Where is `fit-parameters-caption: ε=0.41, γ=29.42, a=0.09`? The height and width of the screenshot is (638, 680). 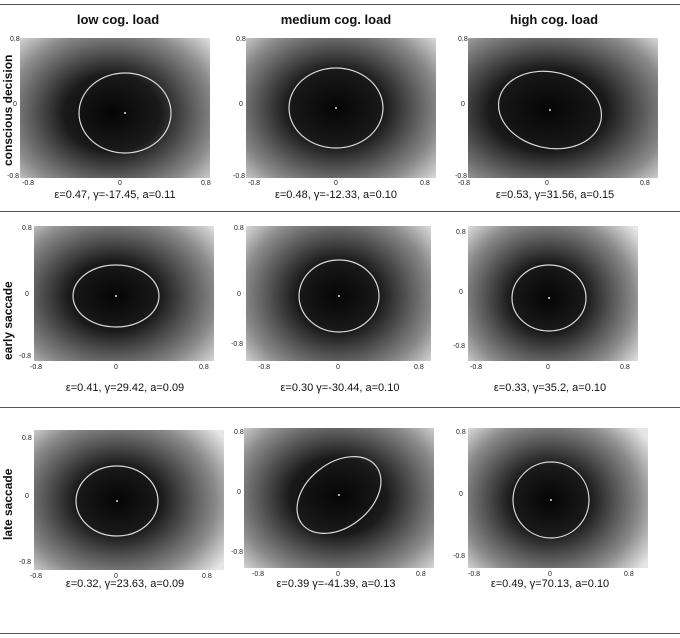
fit-parameters-caption: ε=0.41, γ=29.42, a=0.09 is located at coordinates (125, 388).